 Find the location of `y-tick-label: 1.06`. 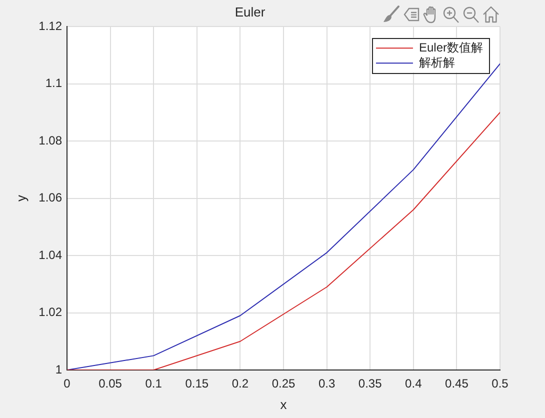

y-tick-label: 1.06 is located at coordinates (50, 197).